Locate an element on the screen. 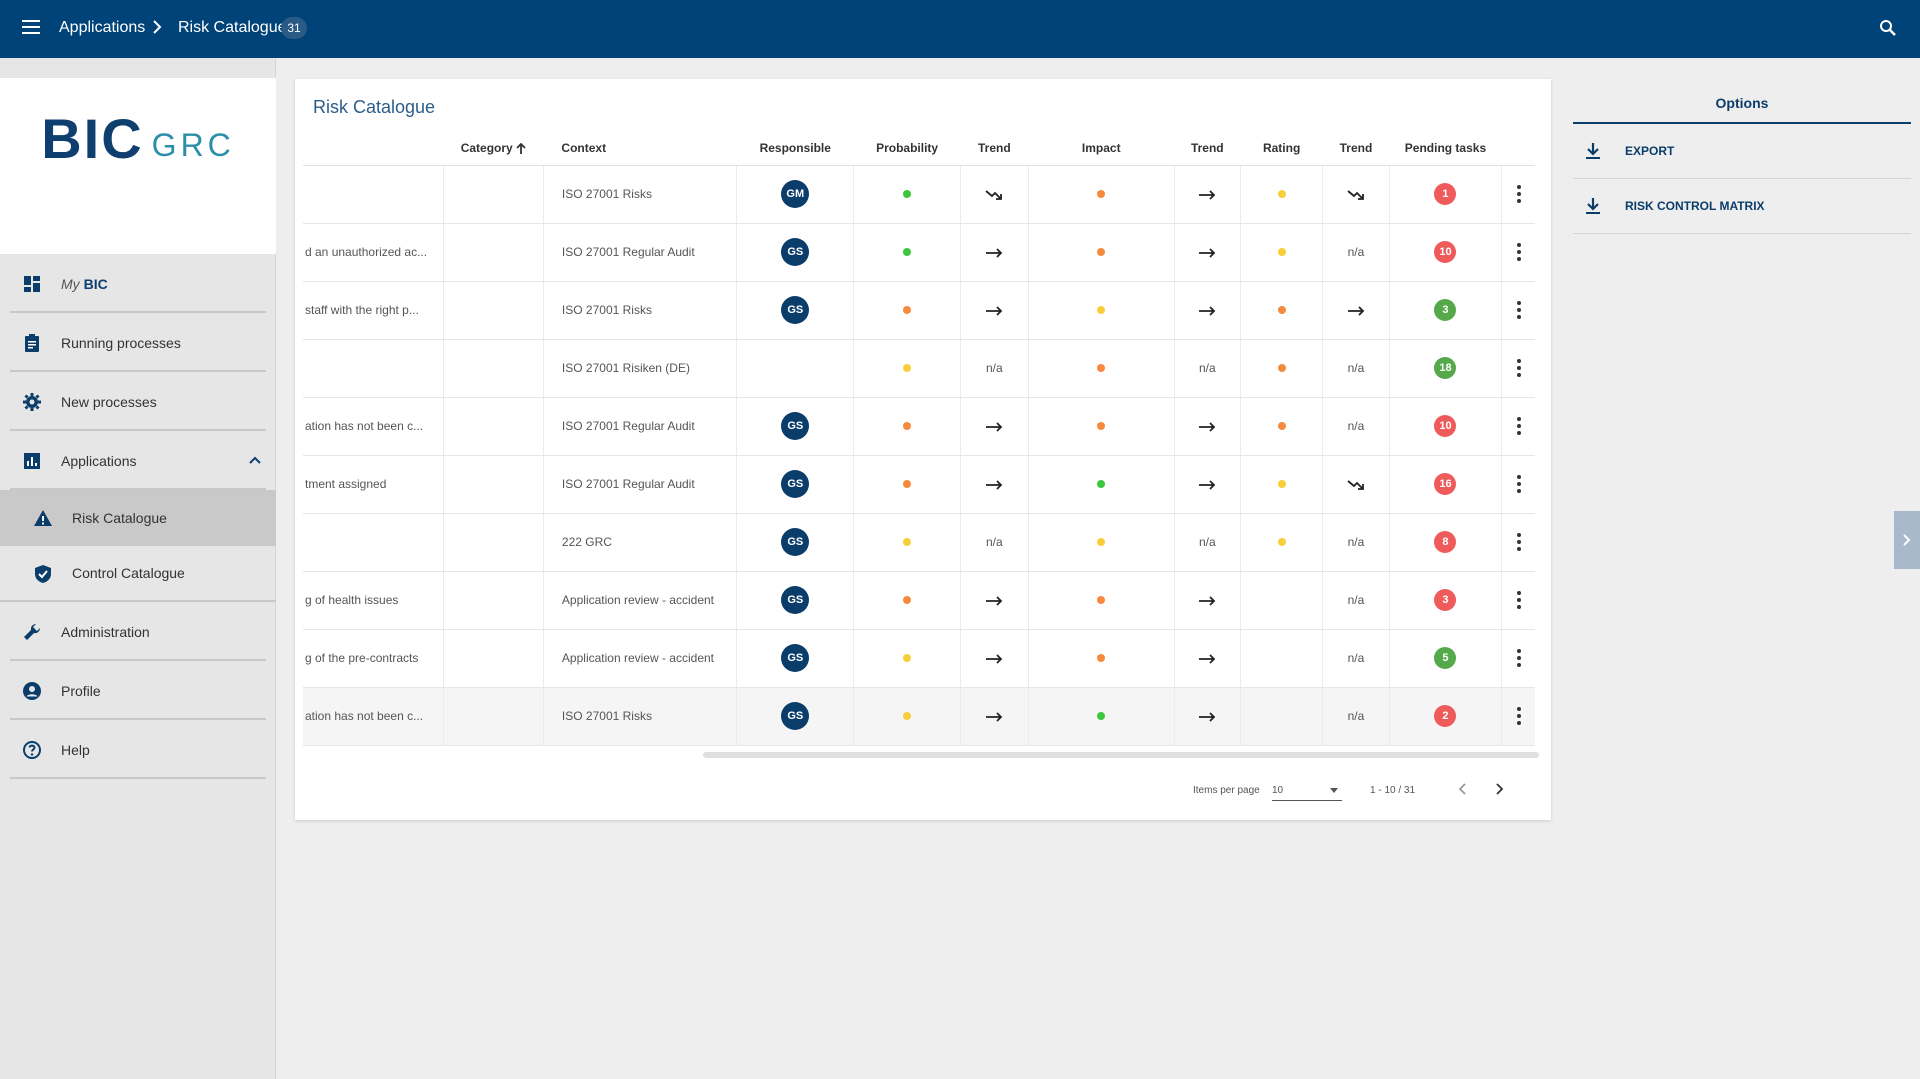 This screenshot has height=1079, width=1920. status-dot-yellow is located at coordinates (907, 542).